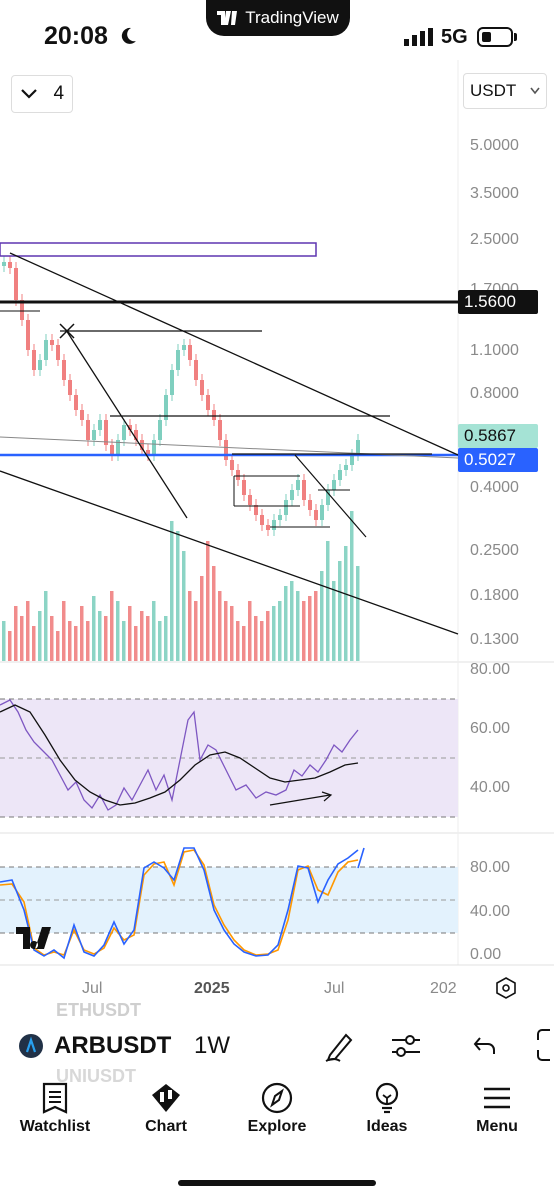 This screenshot has width=554, height=1199. Describe the element at coordinates (494, 145) in the screenshot. I see `price-axis-label: 5.0000` at that location.